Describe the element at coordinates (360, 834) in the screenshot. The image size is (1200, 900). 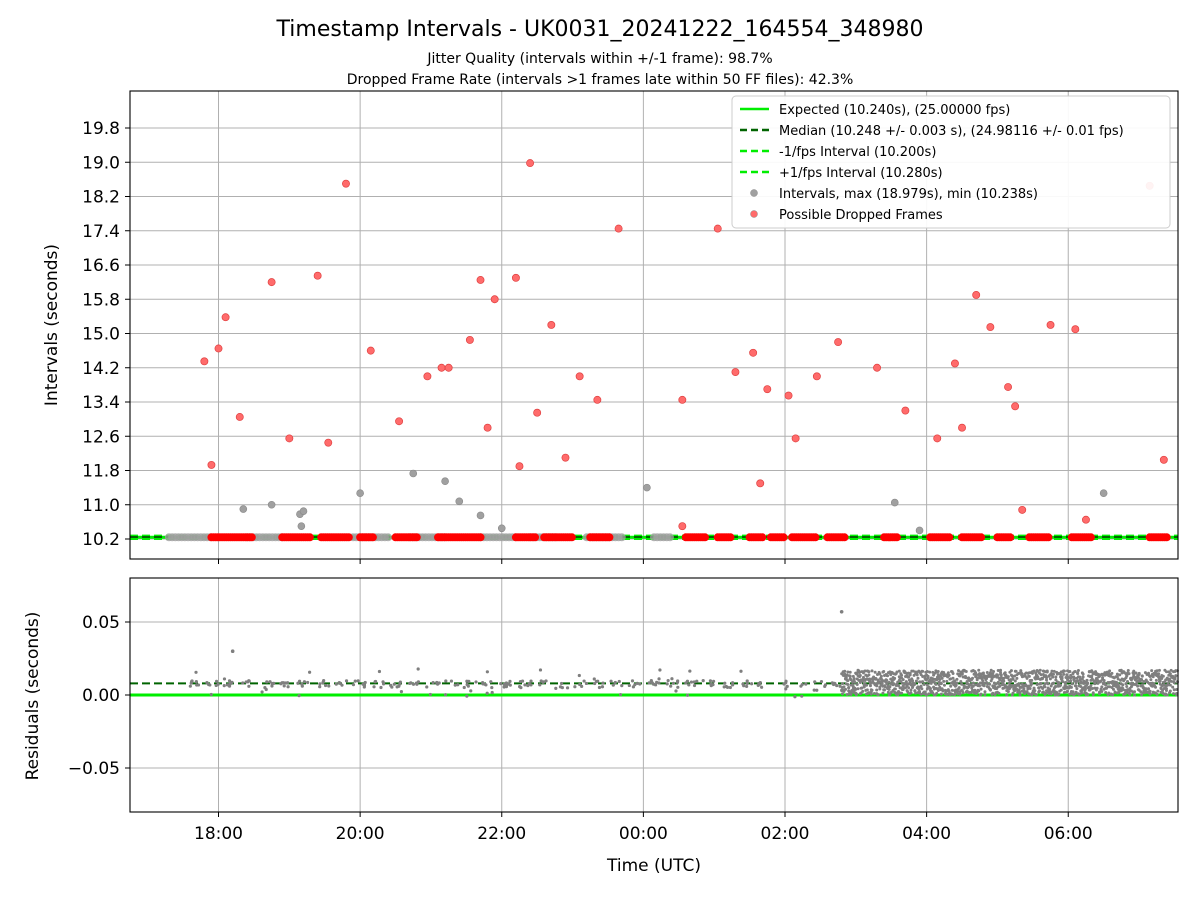
I see `x-tick-label: 20:00` at that location.